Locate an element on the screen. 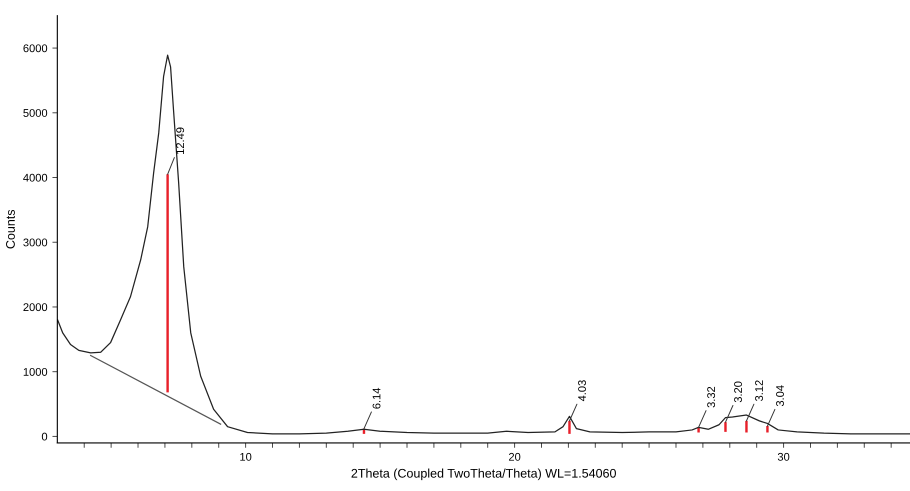 This screenshot has height=491, width=910. annotation: 3.32 is located at coordinates (711, 397).